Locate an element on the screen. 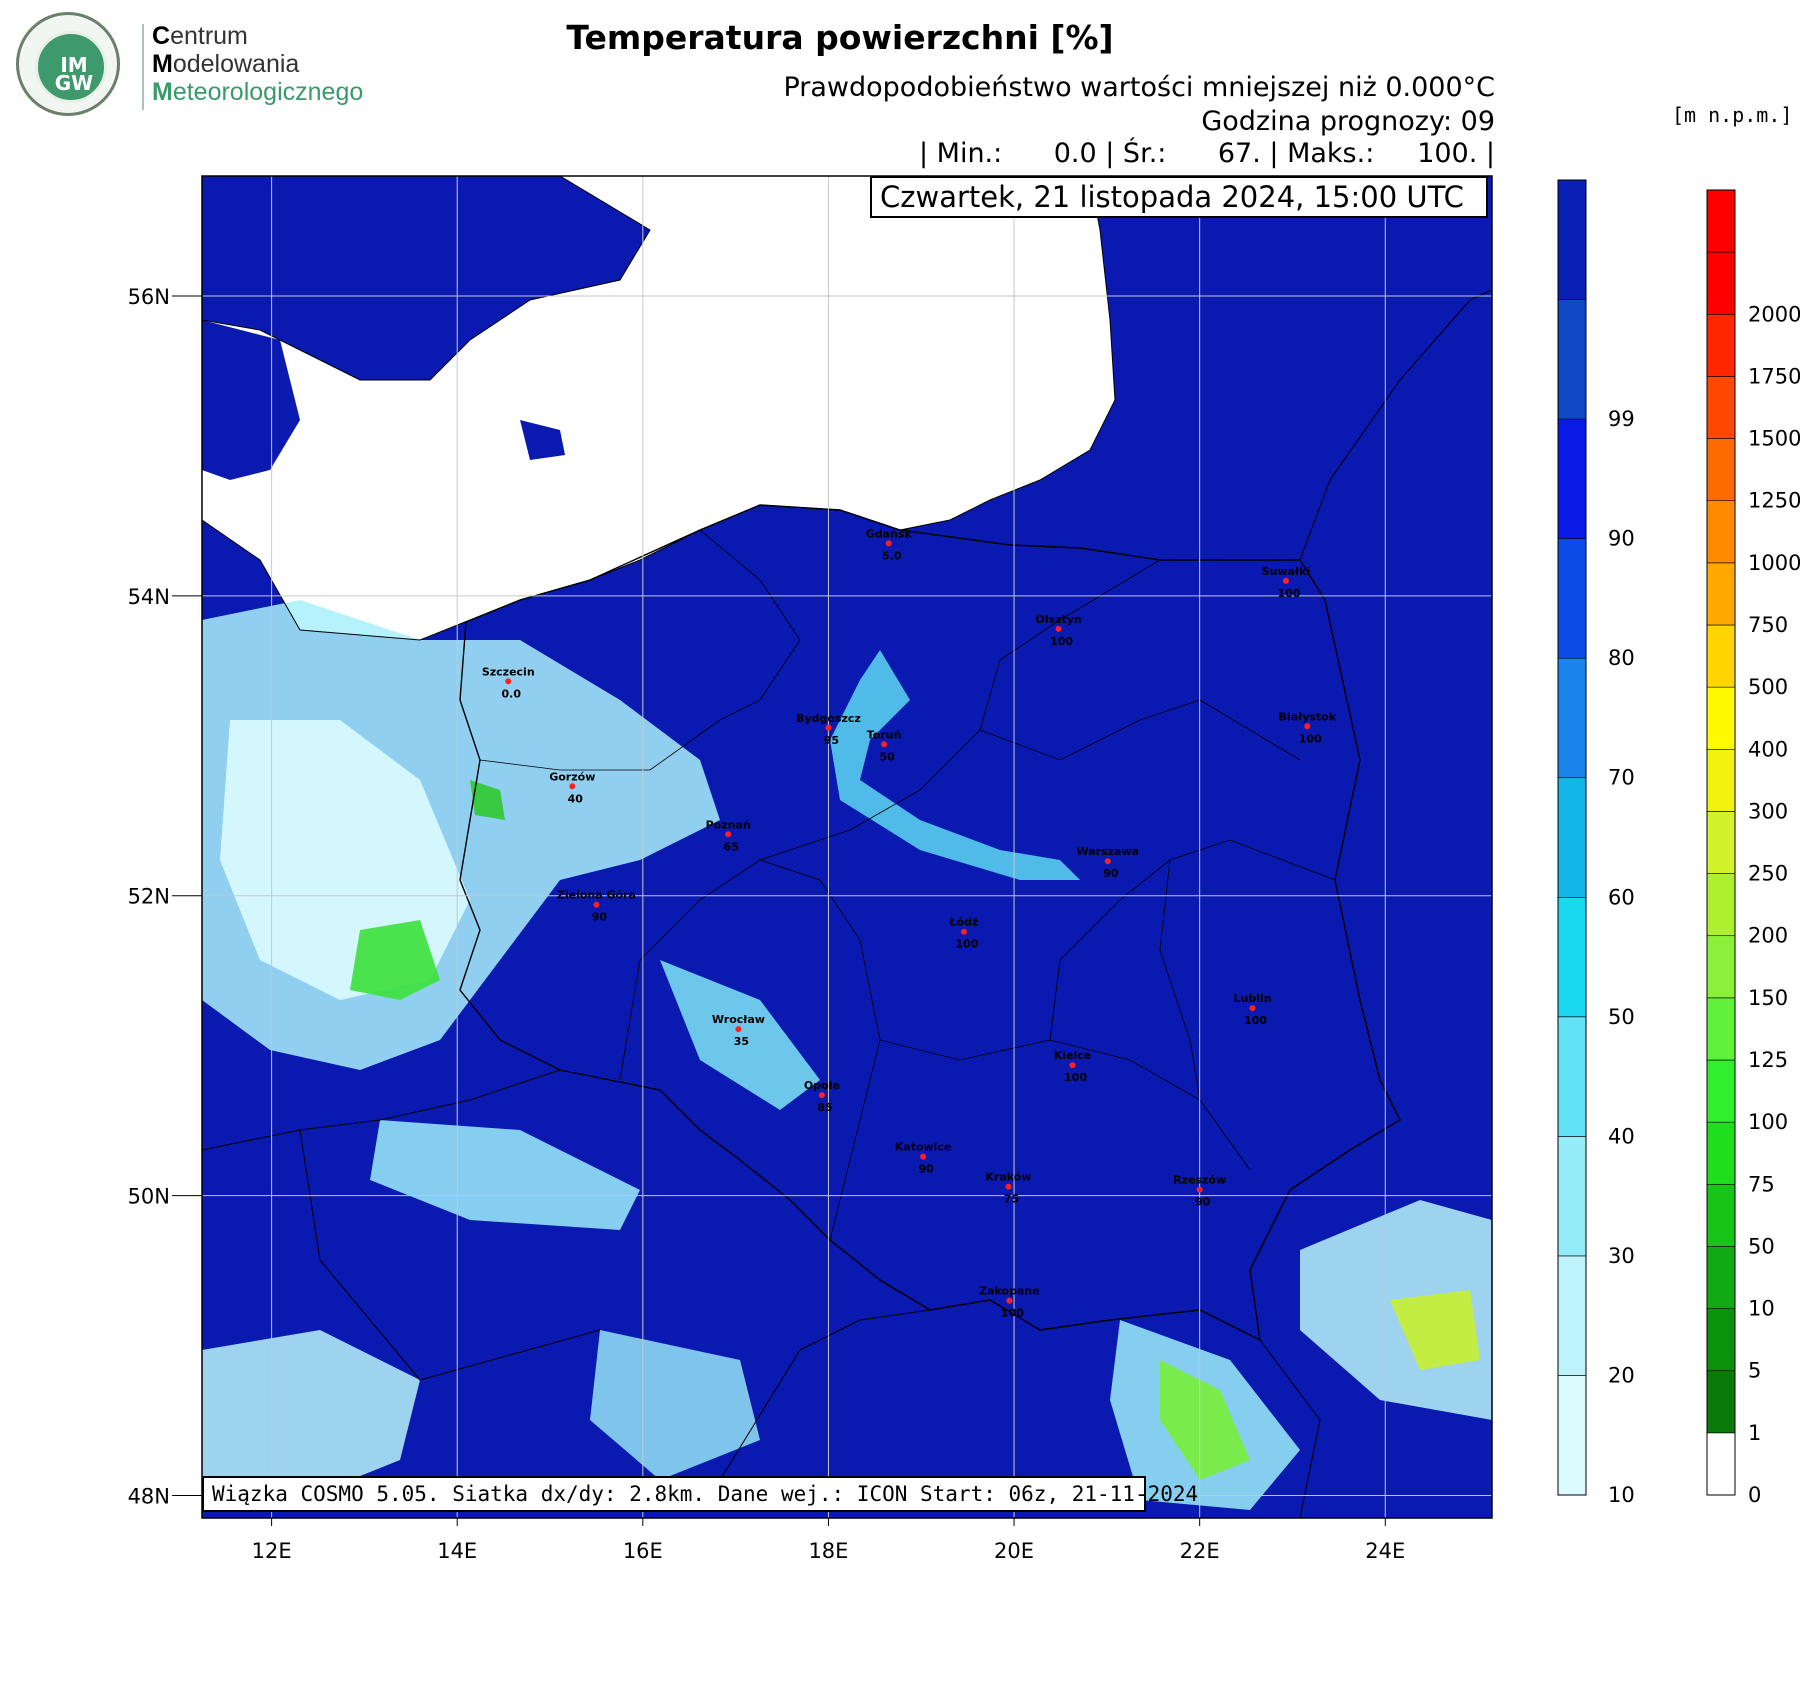 The width and height of the screenshot is (1800, 1700). colorbar-label: 70 is located at coordinates (1621, 778).